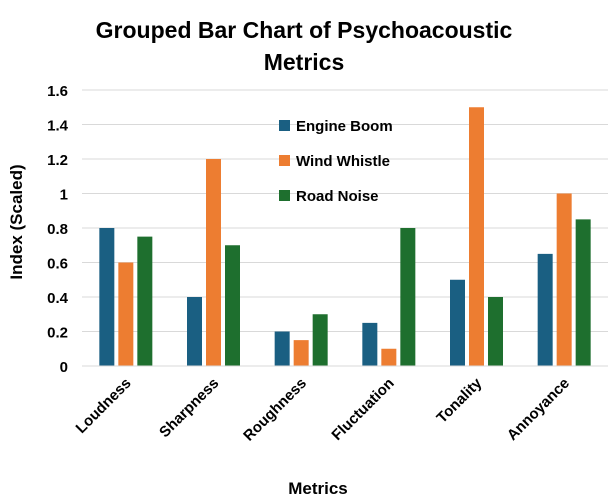 The image size is (608, 501). Describe the element at coordinates (232, 305) in the screenshot. I see `bar-road-noise-sharpness` at that location.